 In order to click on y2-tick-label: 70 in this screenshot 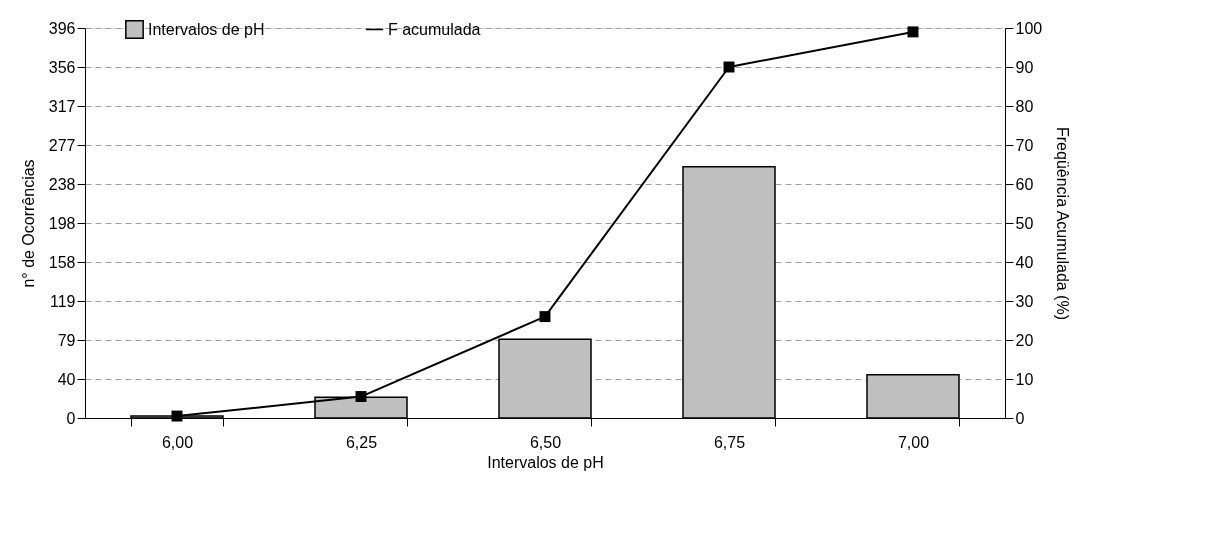, I will do `click(1024, 145)`.